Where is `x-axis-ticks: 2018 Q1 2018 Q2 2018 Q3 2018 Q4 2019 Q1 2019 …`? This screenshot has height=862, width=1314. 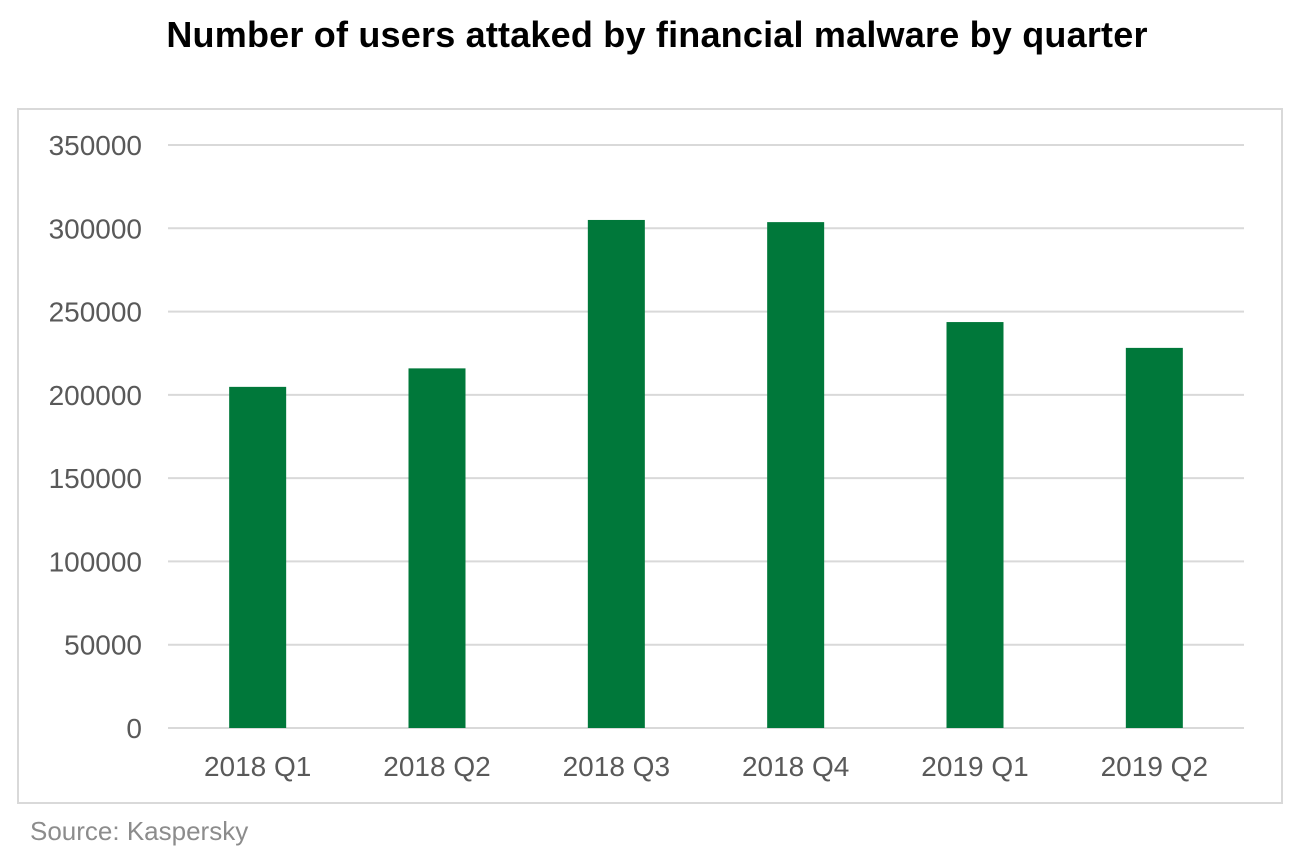
x-axis-ticks: 2018 Q1 2018 Q2 2018 Q3 2018 Q4 2019 Q1 2019 … is located at coordinates (706, 766).